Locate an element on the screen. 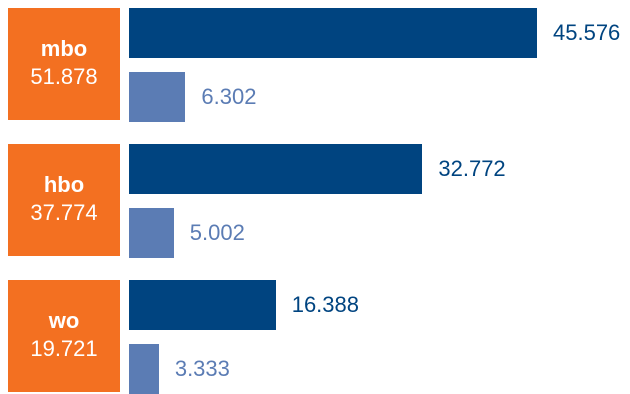 The width and height of the screenshot is (630, 394). group-total: 37.774 is located at coordinates (64, 212).